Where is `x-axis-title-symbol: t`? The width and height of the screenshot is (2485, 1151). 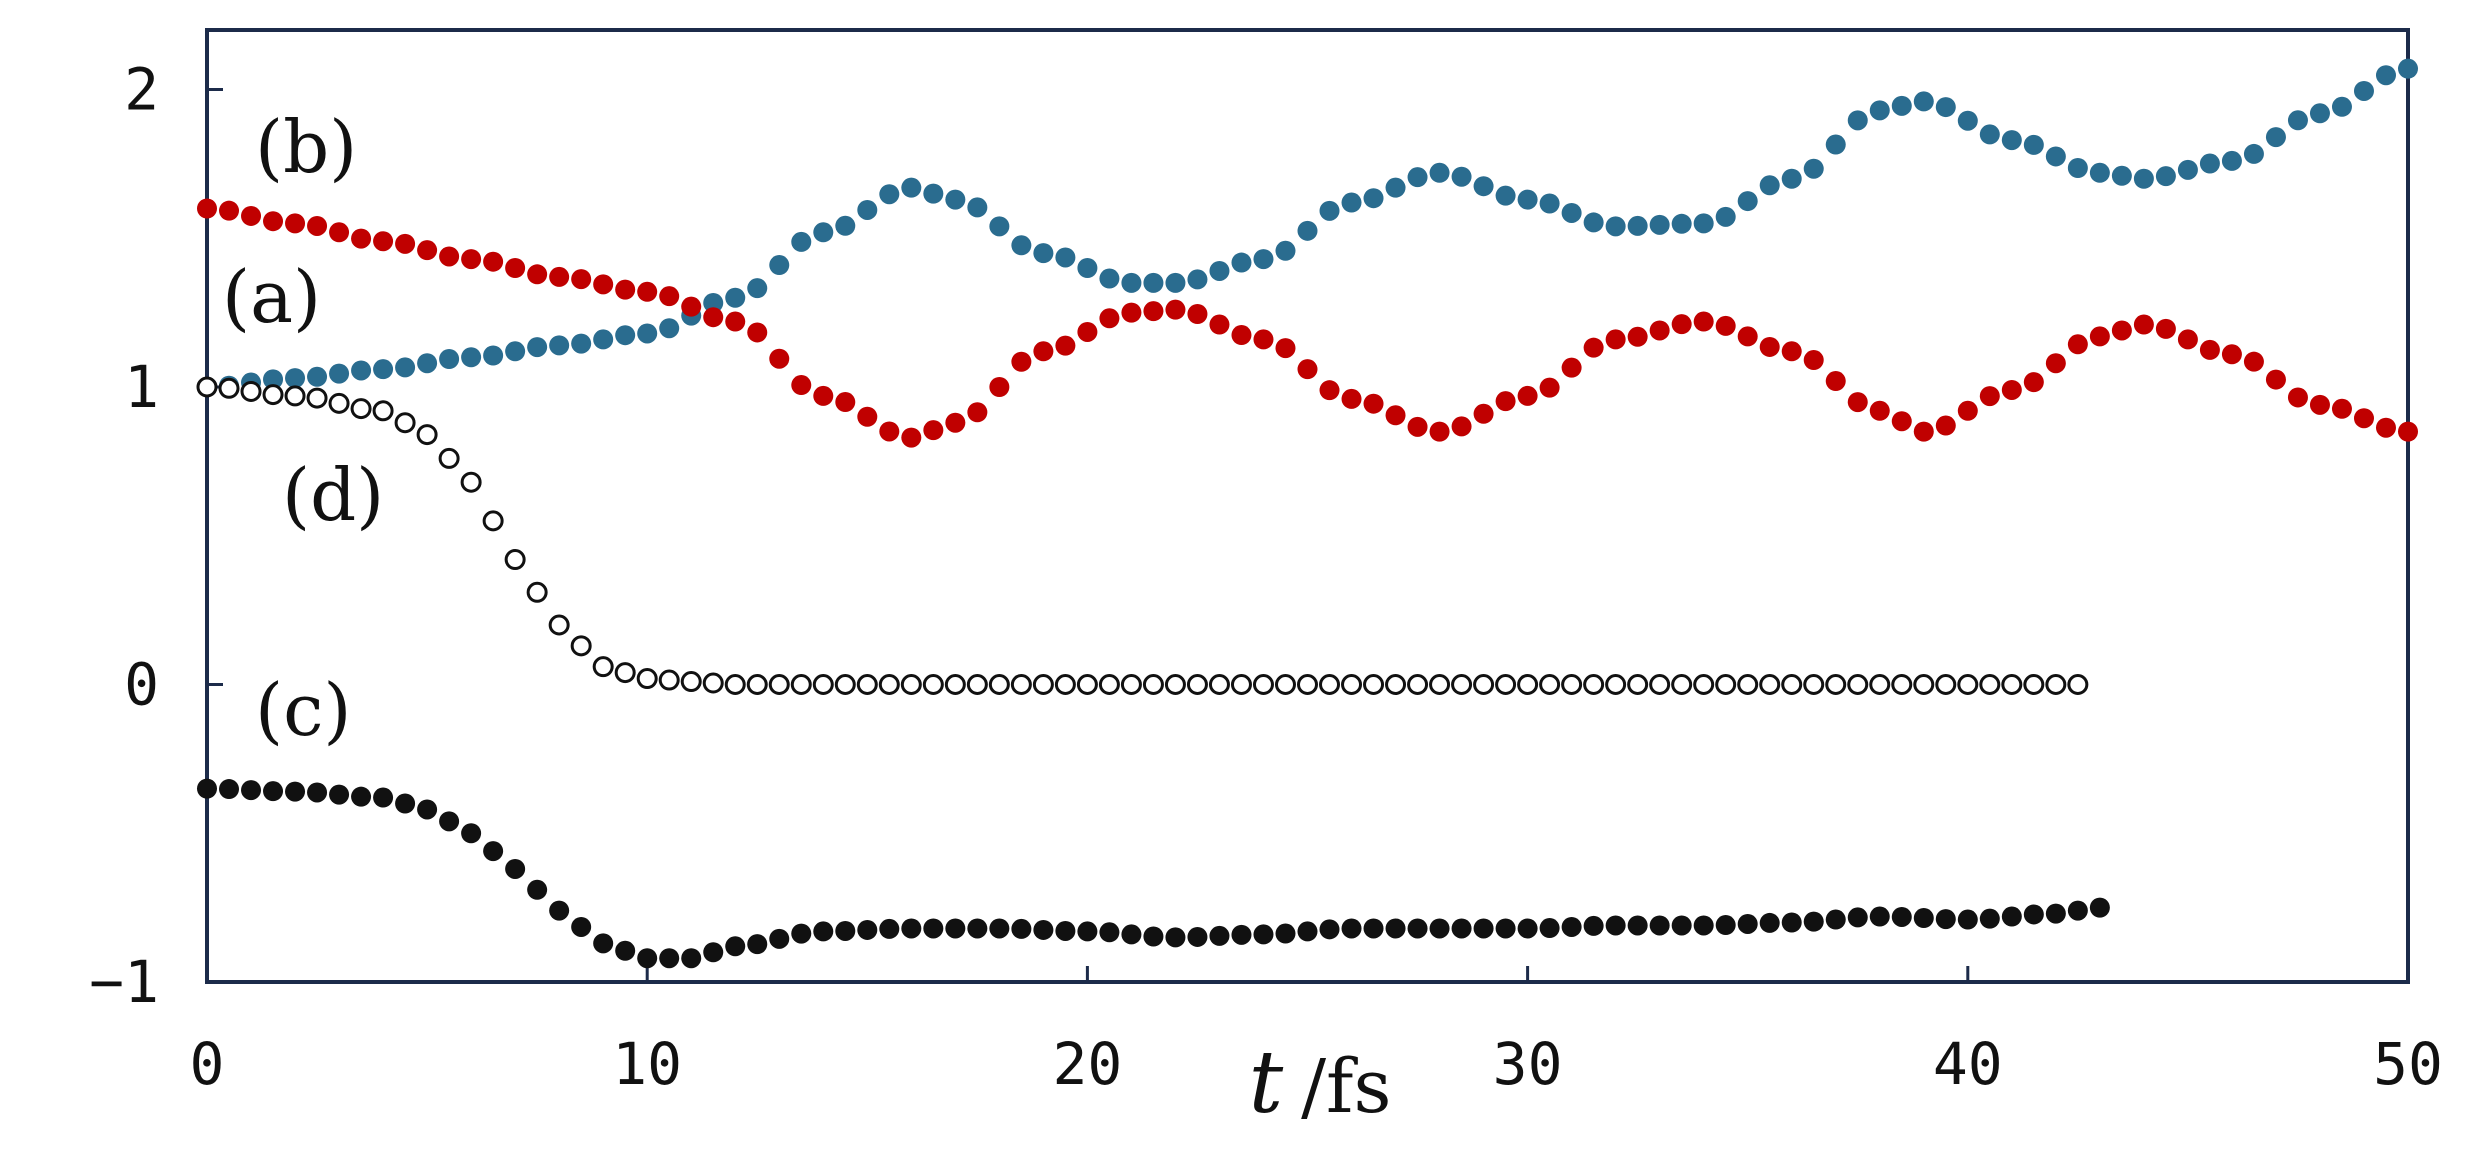 x-axis-title-symbol: t is located at coordinates (1266, 1083).